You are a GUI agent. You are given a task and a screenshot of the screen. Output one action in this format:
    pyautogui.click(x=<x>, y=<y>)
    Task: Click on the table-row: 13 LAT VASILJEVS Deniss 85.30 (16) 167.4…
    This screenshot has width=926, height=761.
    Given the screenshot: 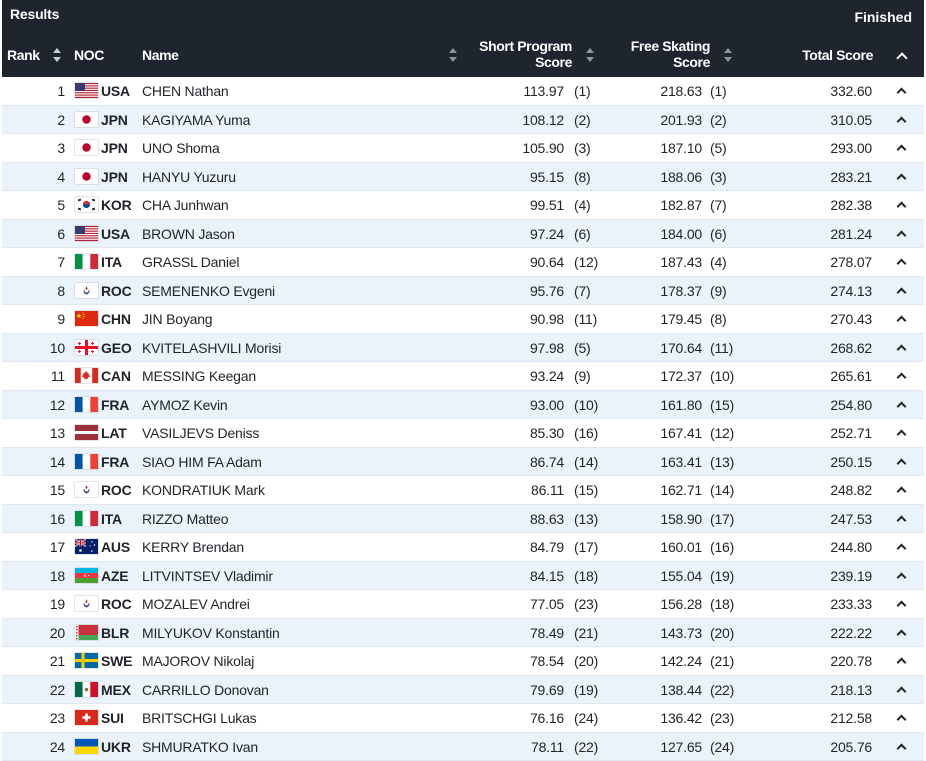 What is the action you would take?
    pyautogui.click(x=463, y=433)
    